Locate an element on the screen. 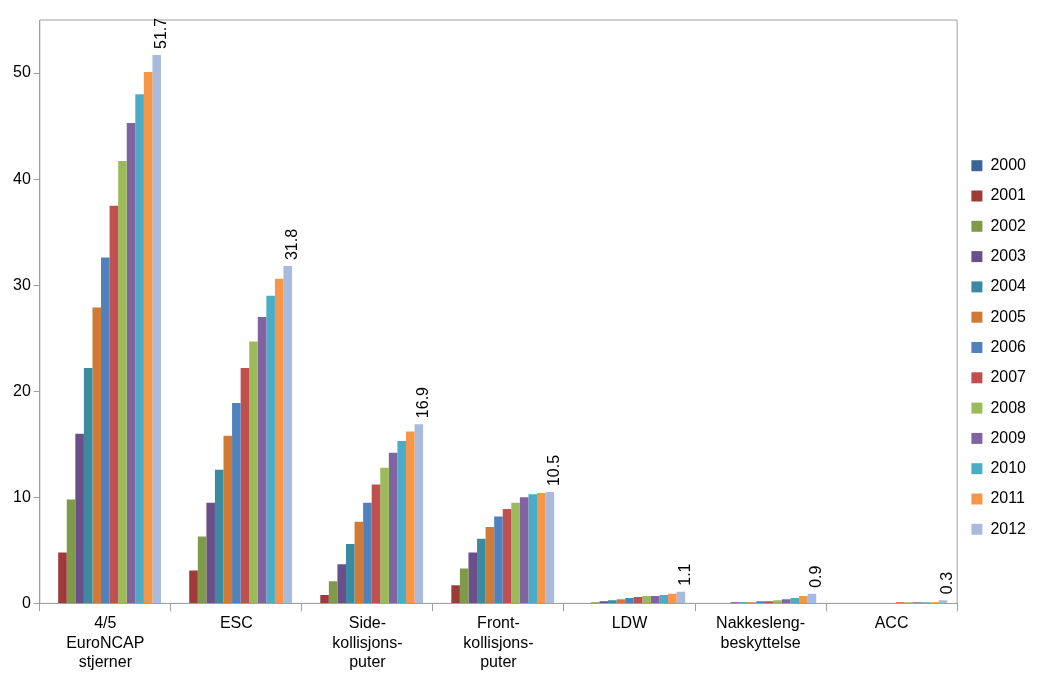  legend-label: 2001 is located at coordinates (1008, 195).